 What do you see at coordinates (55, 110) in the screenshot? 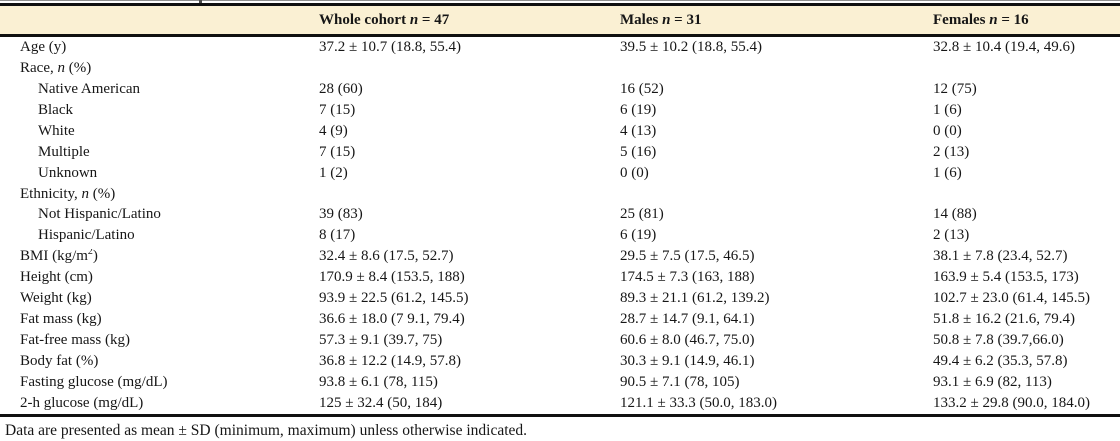
I see `row-label: Black` at bounding box center [55, 110].